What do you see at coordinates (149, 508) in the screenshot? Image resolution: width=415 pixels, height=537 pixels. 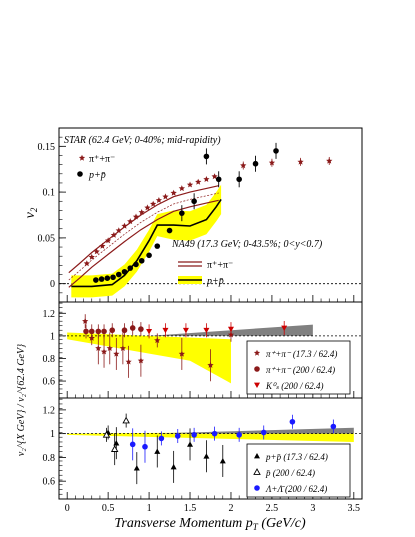 I see `x-tick-label: 1` at bounding box center [149, 508].